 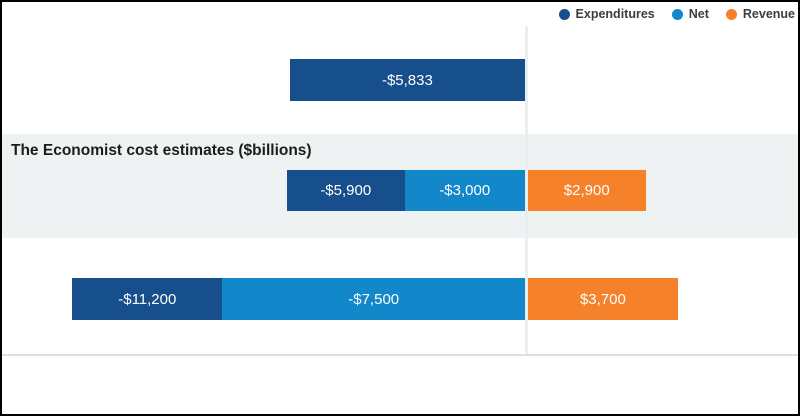 I want to click on bar-value-label: -$5,900, so click(x=346, y=190).